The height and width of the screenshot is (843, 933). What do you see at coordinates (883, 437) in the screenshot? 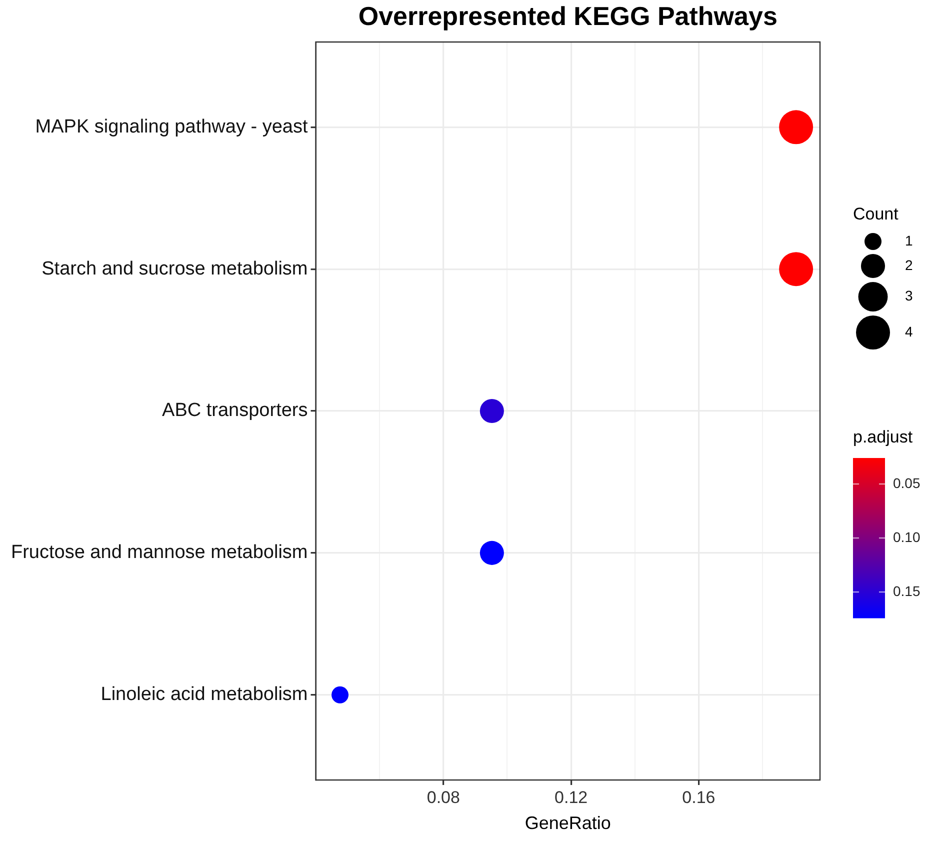
I see `color-bar-title: p.adjust` at bounding box center [883, 437].